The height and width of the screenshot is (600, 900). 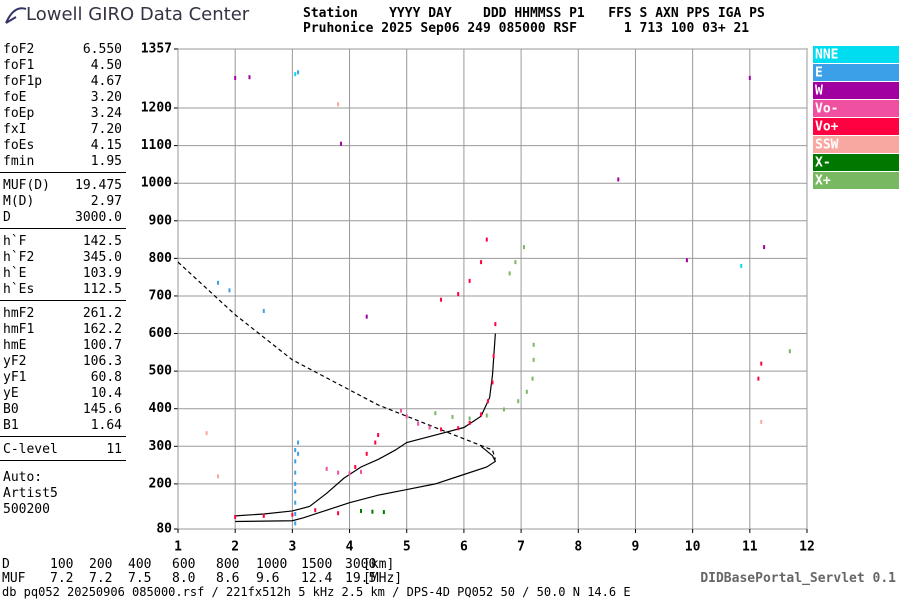 What do you see at coordinates (578, 547) in the screenshot?
I see `x-tick-label: 8` at bounding box center [578, 547].